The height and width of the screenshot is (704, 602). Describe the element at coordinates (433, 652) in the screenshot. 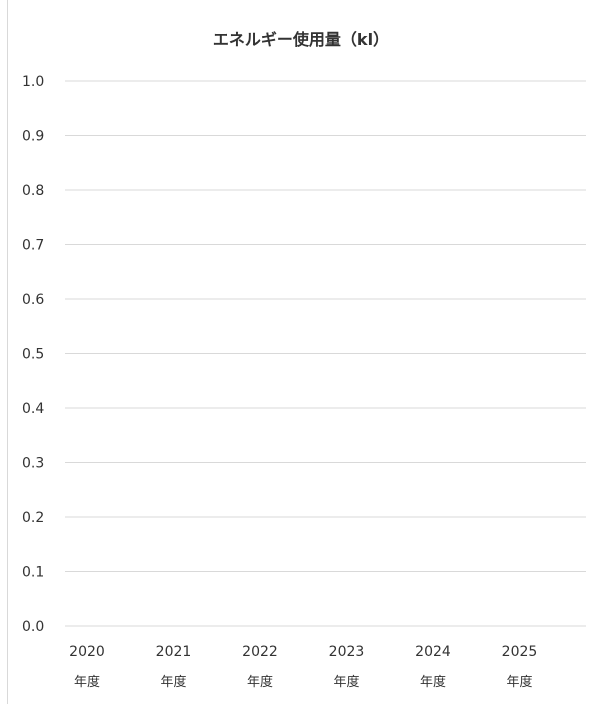

I see `x-tick-label: 2024` at that location.